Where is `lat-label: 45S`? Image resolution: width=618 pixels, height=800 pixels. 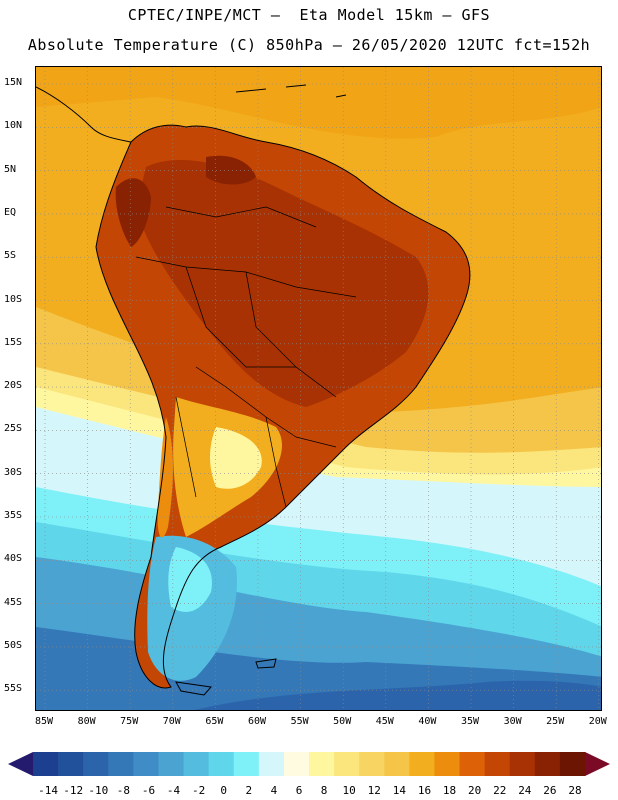 lat-label: 45S is located at coordinates (13, 602).